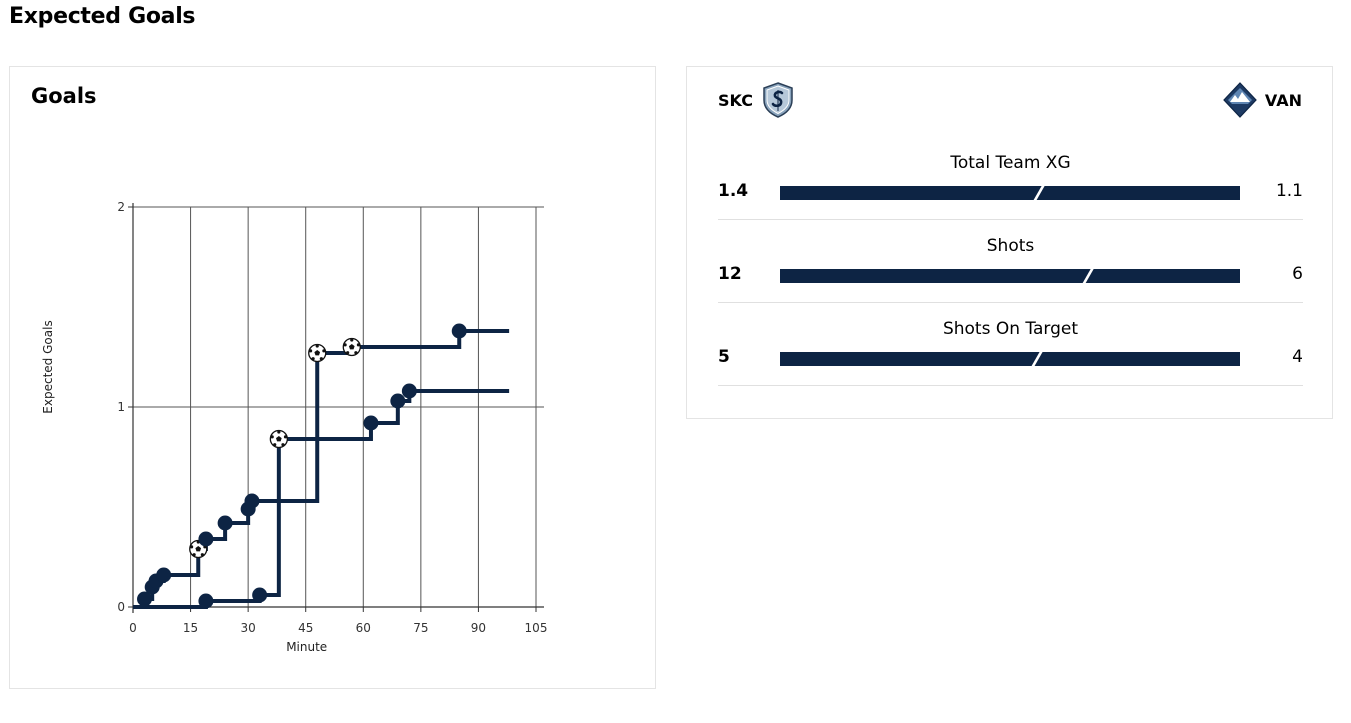 The image size is (1351, 723). What do you see at coordinates (133, 628) in the screenshot?
I see `x-tick-label: 0` at bounding box center [133, 628].